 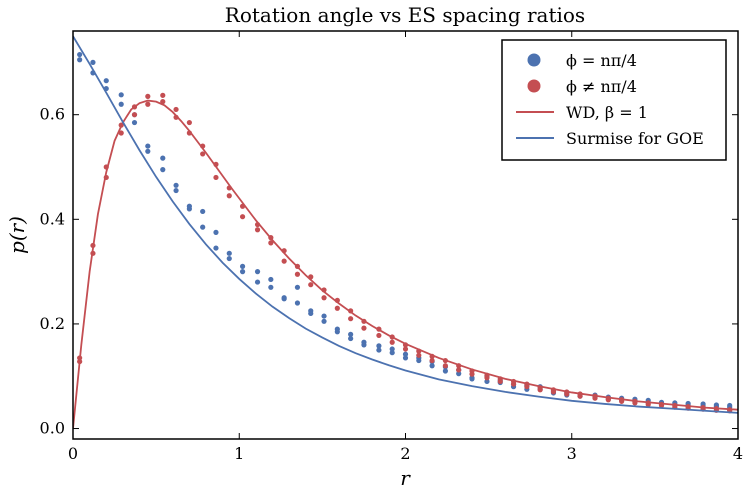 I want to click on y-axis-label: p(r), so click(x=17, y=235).